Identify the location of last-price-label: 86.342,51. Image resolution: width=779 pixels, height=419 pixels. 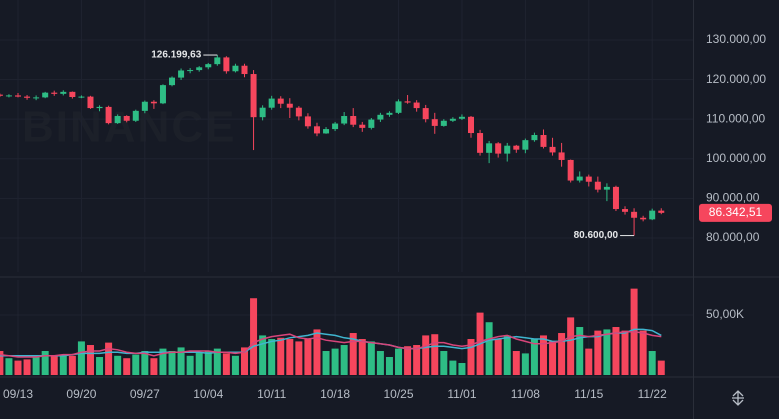
(736, 212).